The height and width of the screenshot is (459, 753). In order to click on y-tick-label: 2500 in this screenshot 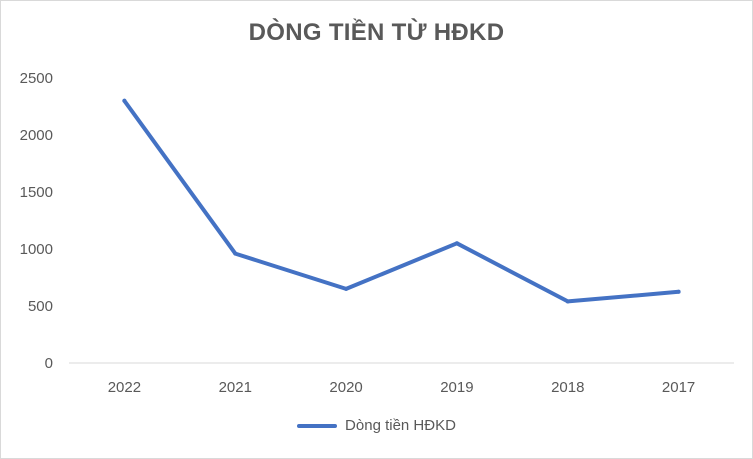, I will do `click(36, 78)`.